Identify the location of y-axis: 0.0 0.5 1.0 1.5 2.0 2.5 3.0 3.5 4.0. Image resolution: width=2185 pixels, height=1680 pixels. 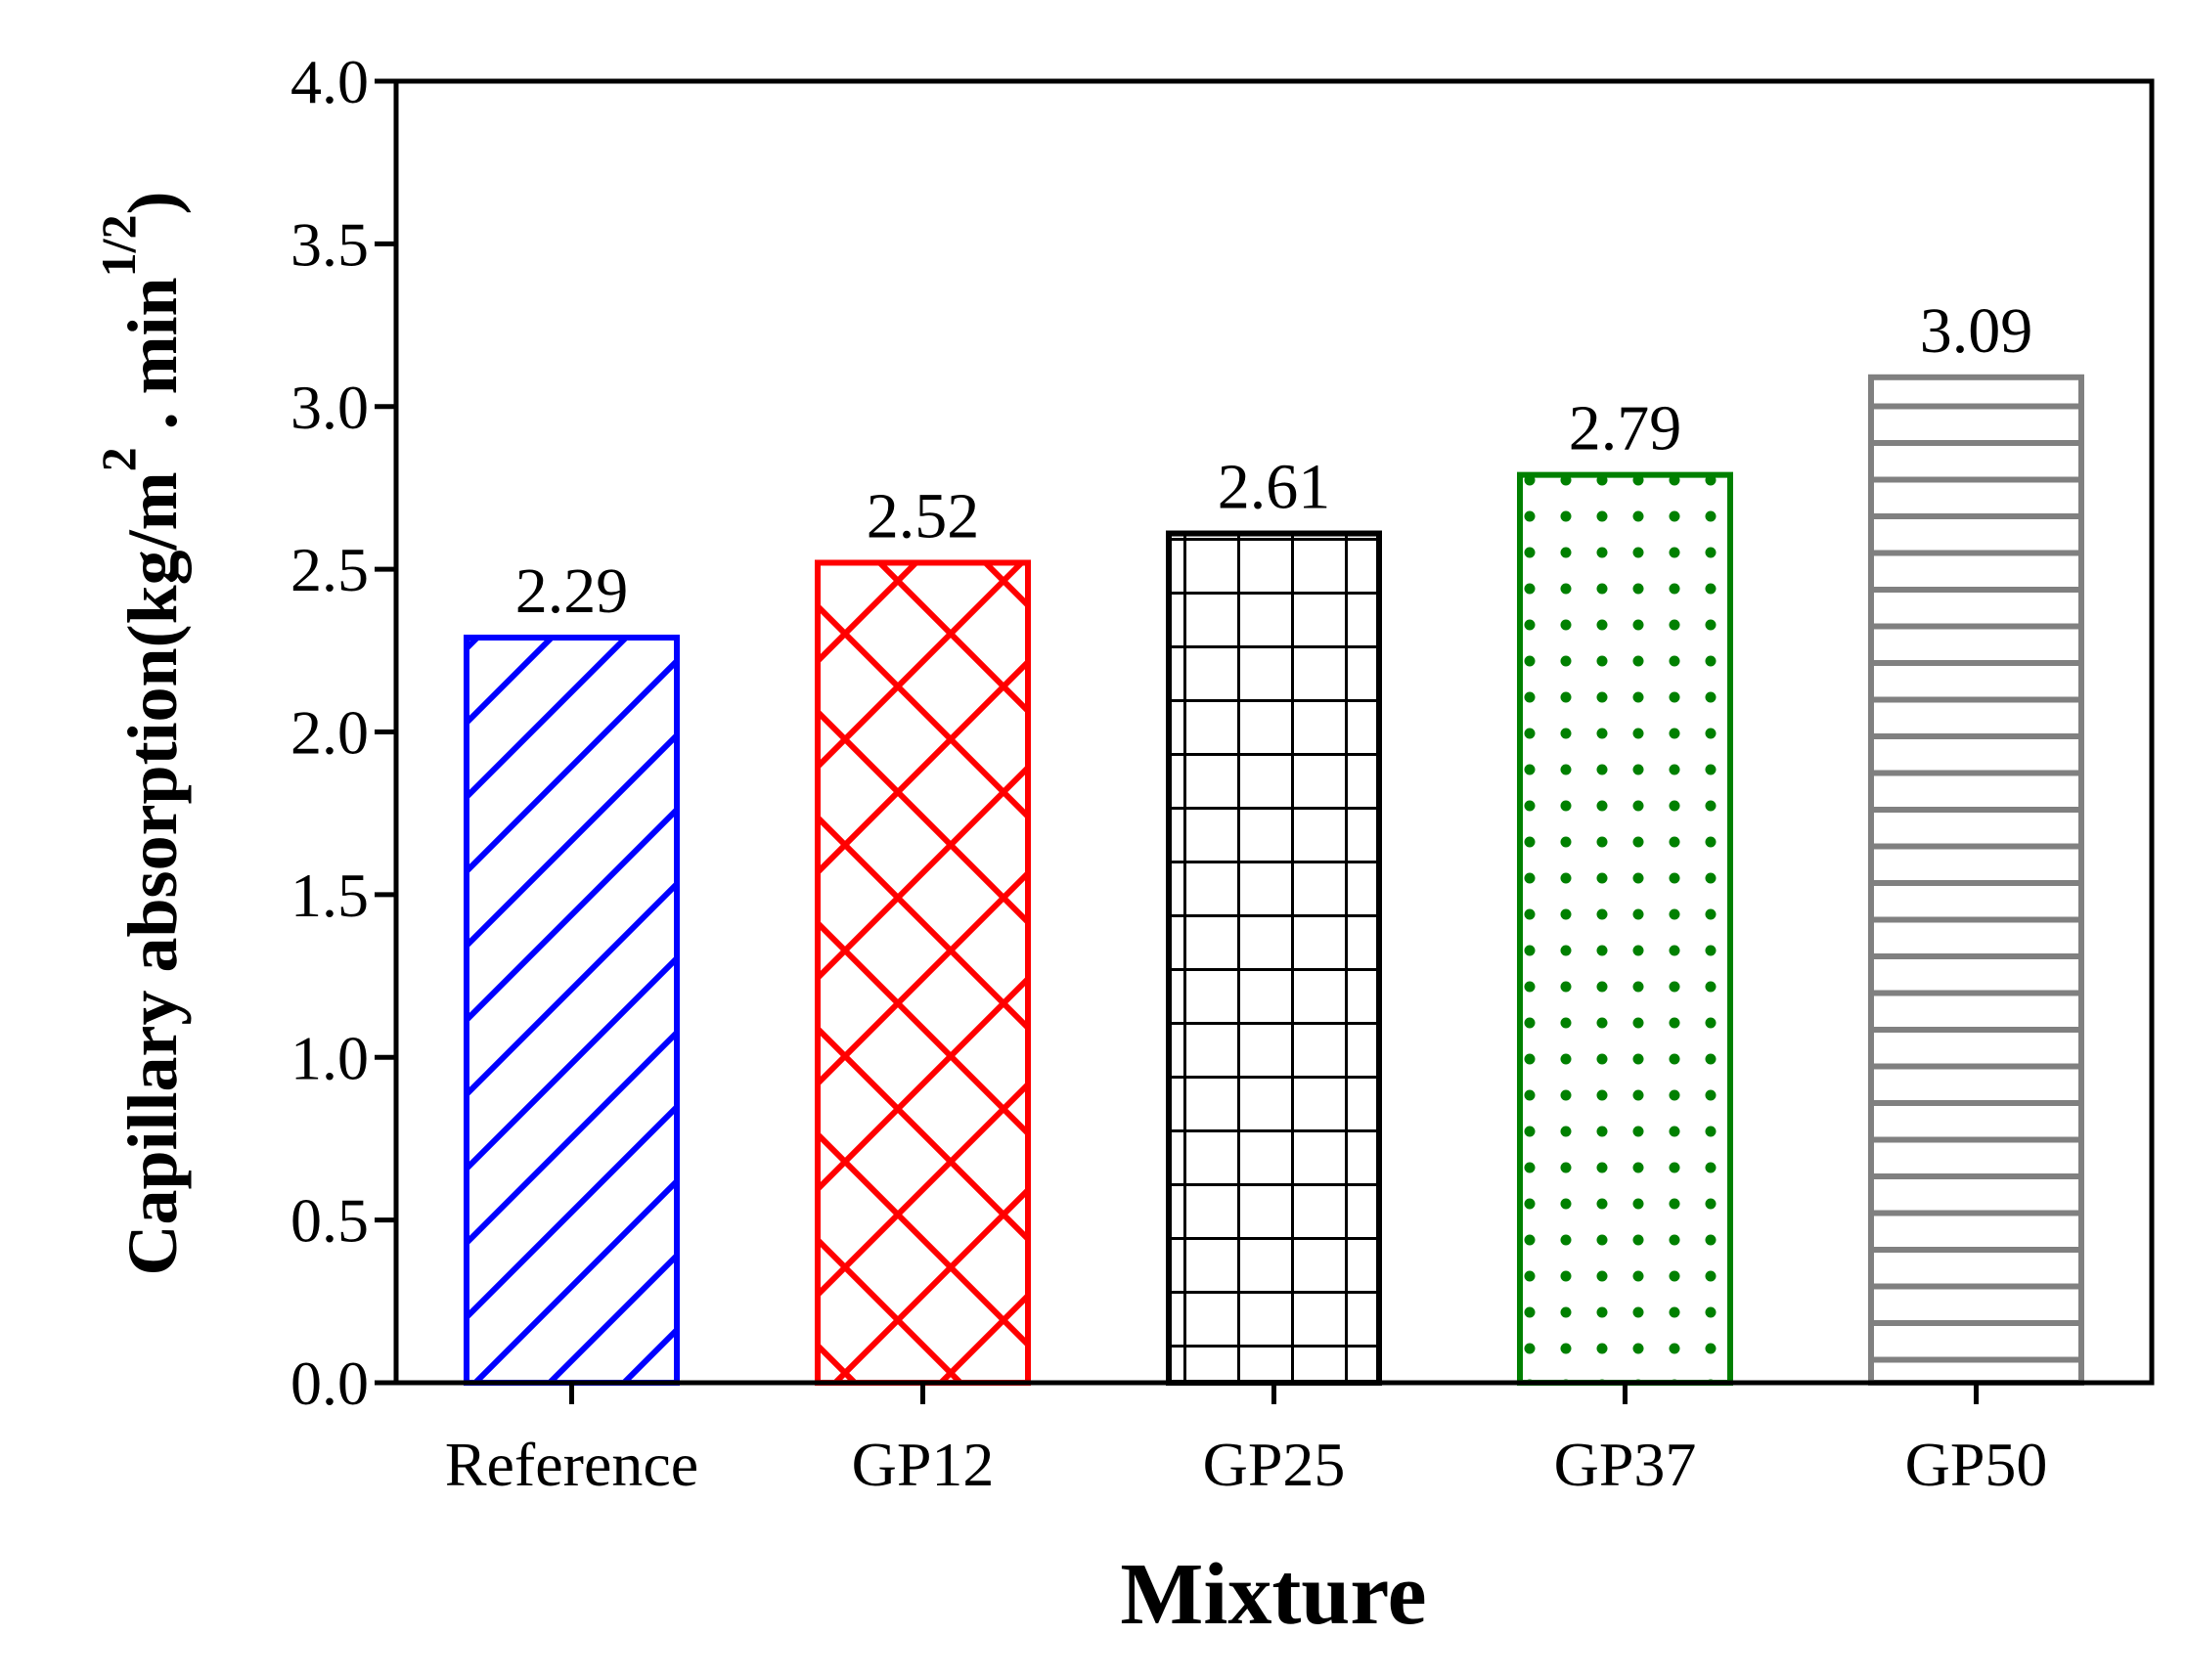
(343, 732).